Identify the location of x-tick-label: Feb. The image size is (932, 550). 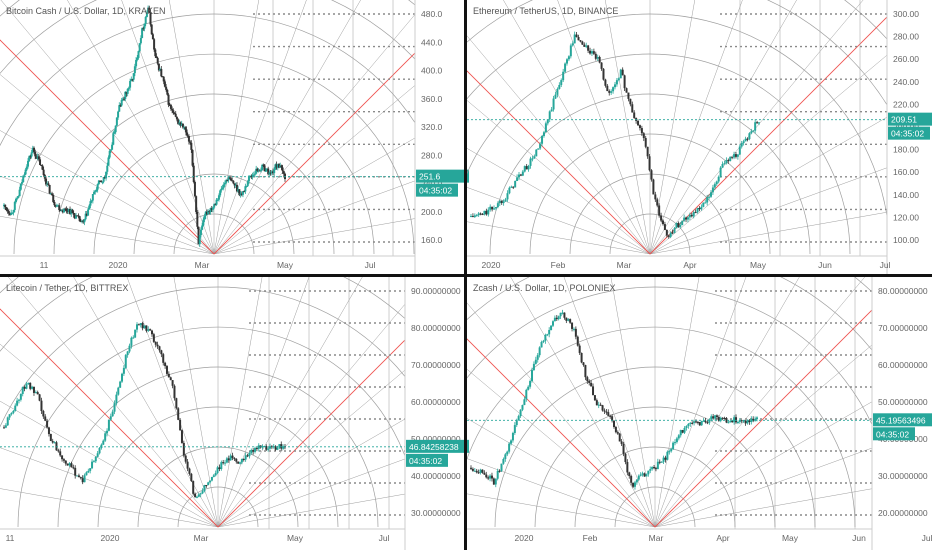
(558, 265).